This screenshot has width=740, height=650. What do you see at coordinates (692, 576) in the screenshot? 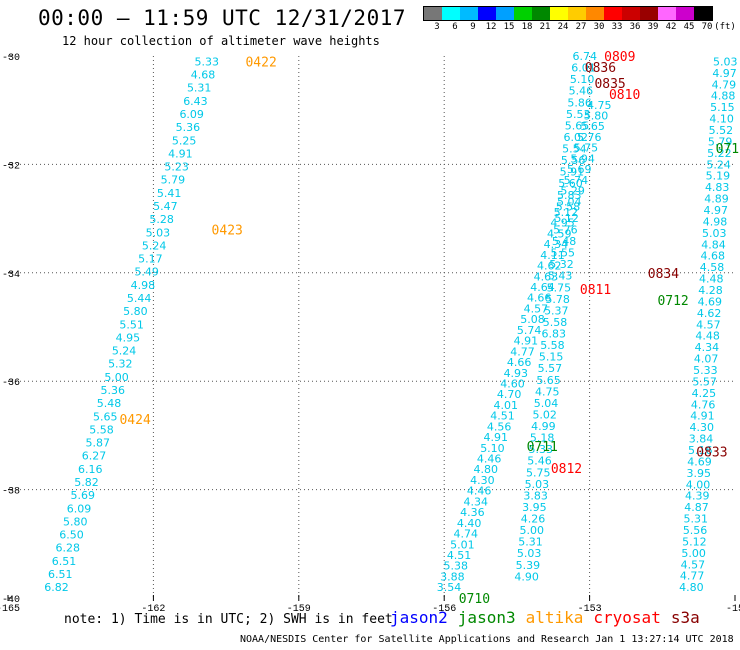
I see `wave-height-value: 4.77` at bounding box center [692, 576].